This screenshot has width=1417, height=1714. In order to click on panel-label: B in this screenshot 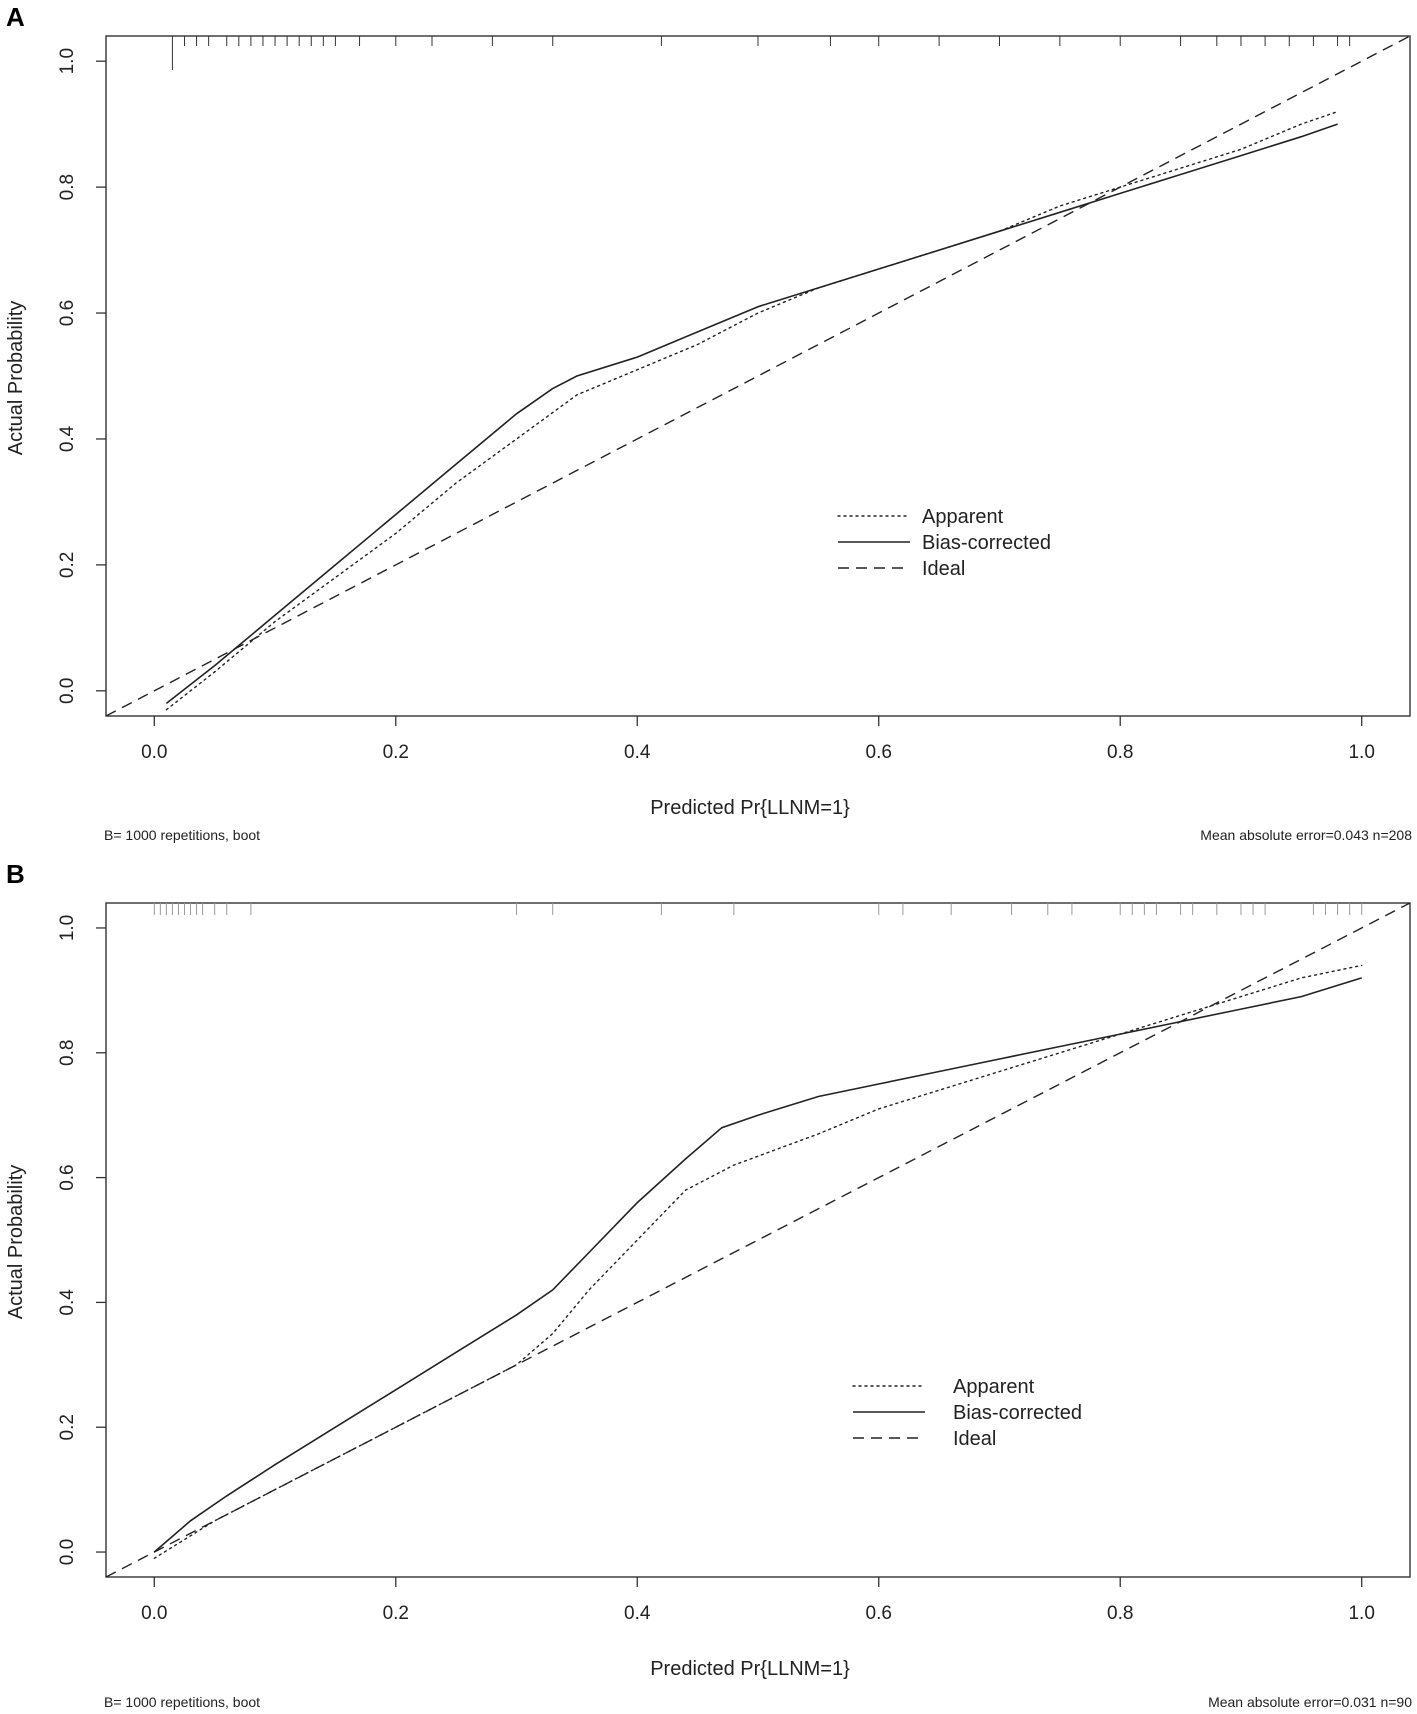, I will do `click(15, 874)`.